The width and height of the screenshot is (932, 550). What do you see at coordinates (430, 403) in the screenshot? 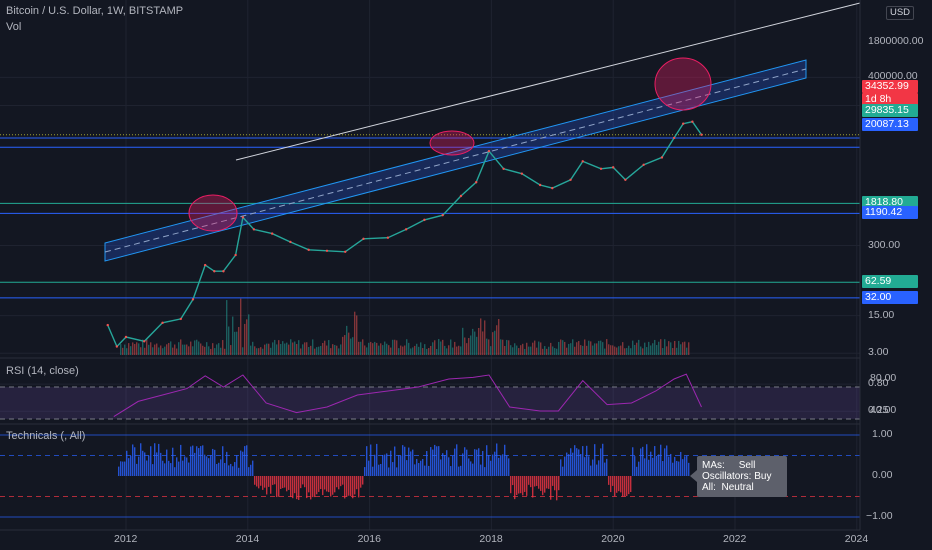
I see `rsi-band` at bounding box center [430, 403].